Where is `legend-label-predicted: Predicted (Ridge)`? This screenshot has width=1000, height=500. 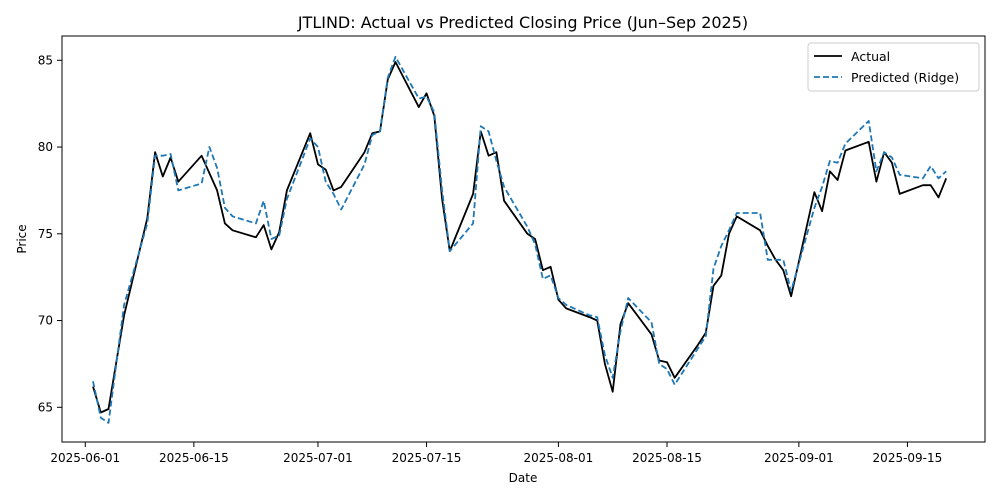
legend-label-predicted: Predicted (Ridge) is located at coordinates (905, 77).